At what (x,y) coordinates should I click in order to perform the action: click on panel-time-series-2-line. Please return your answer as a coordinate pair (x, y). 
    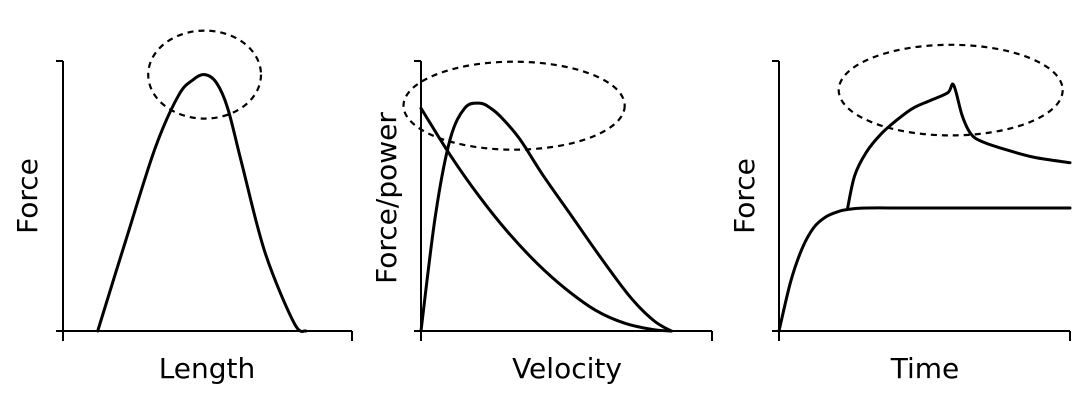
    Looking at the image, I should click on (958, 146).